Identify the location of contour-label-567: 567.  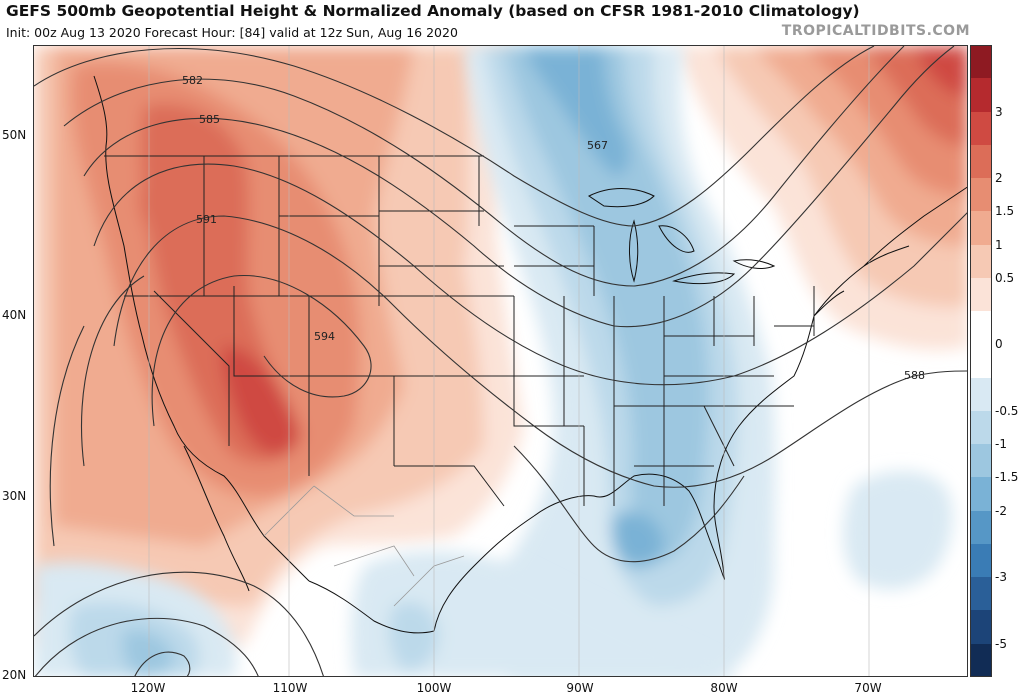
(597, 145).